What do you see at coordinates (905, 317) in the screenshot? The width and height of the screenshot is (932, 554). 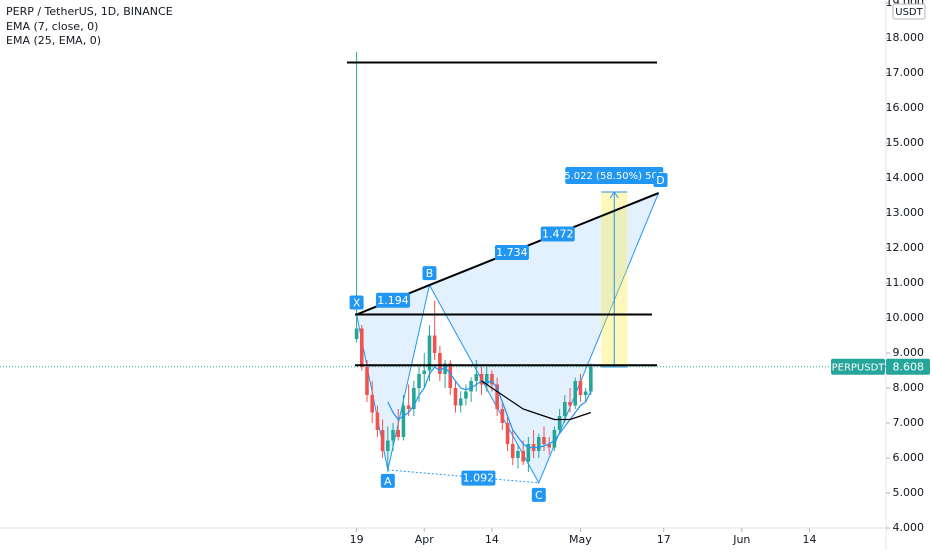 I see `y-tick-label: 10.000` at bounding box center [905, 317].